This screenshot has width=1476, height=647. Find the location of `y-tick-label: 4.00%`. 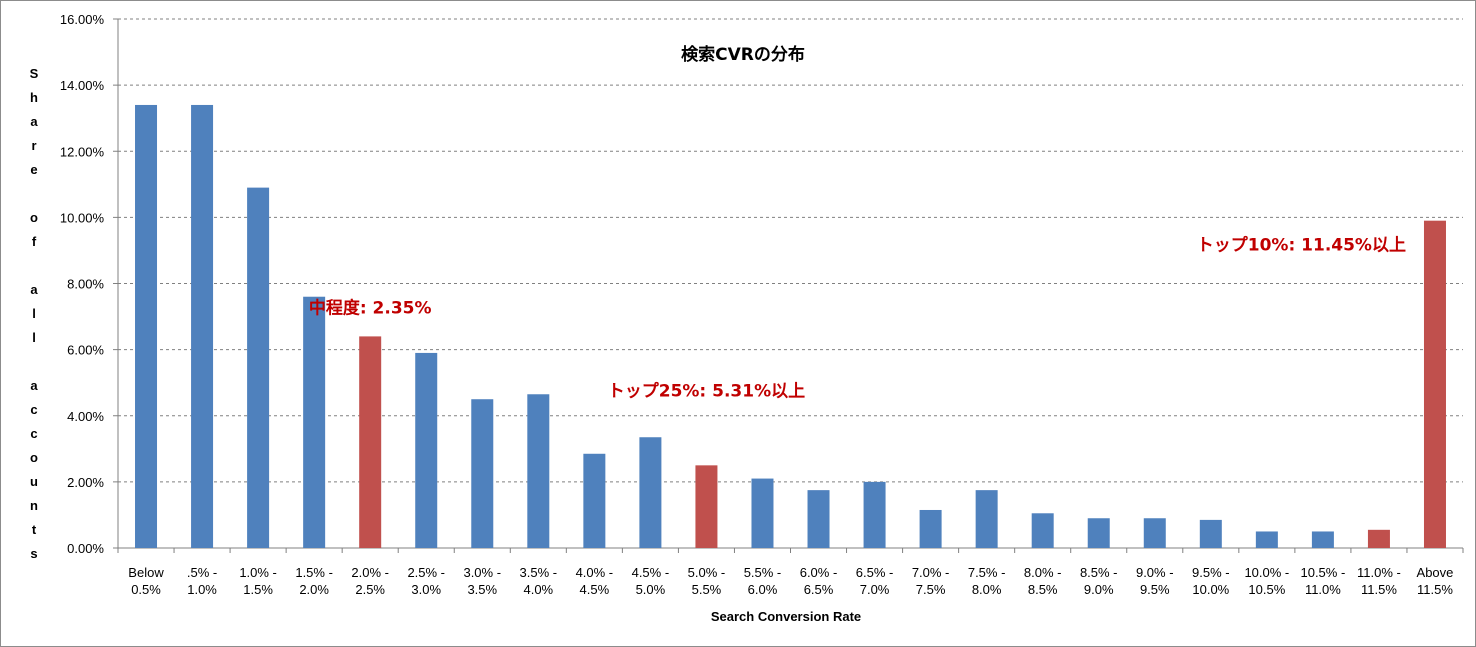

y-tick-label: 4.00% is located at coordinates (85, 416).